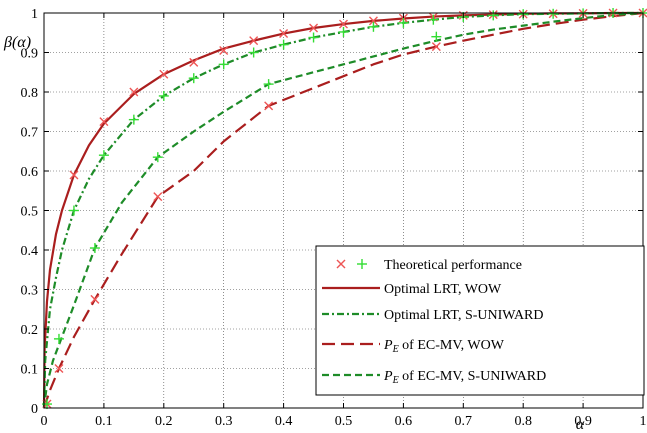  Describe the element at coordinates (643, 421) in the screenshot. I see `x-tick-label: 1` at that location.